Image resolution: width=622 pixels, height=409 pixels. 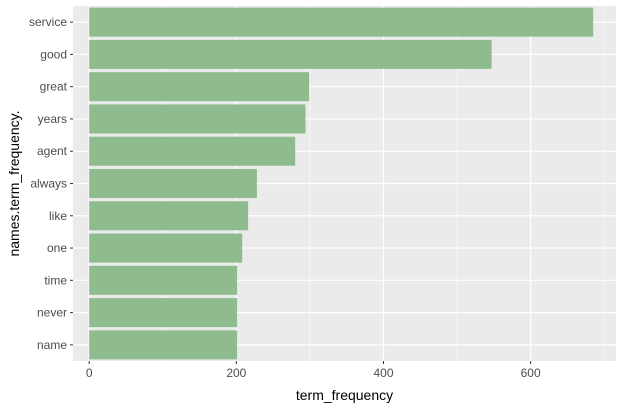 What do you see at coordinates (52, 151) in the screenshot?
I see `y-tick-label: agent` at bounding box center [52, 151].